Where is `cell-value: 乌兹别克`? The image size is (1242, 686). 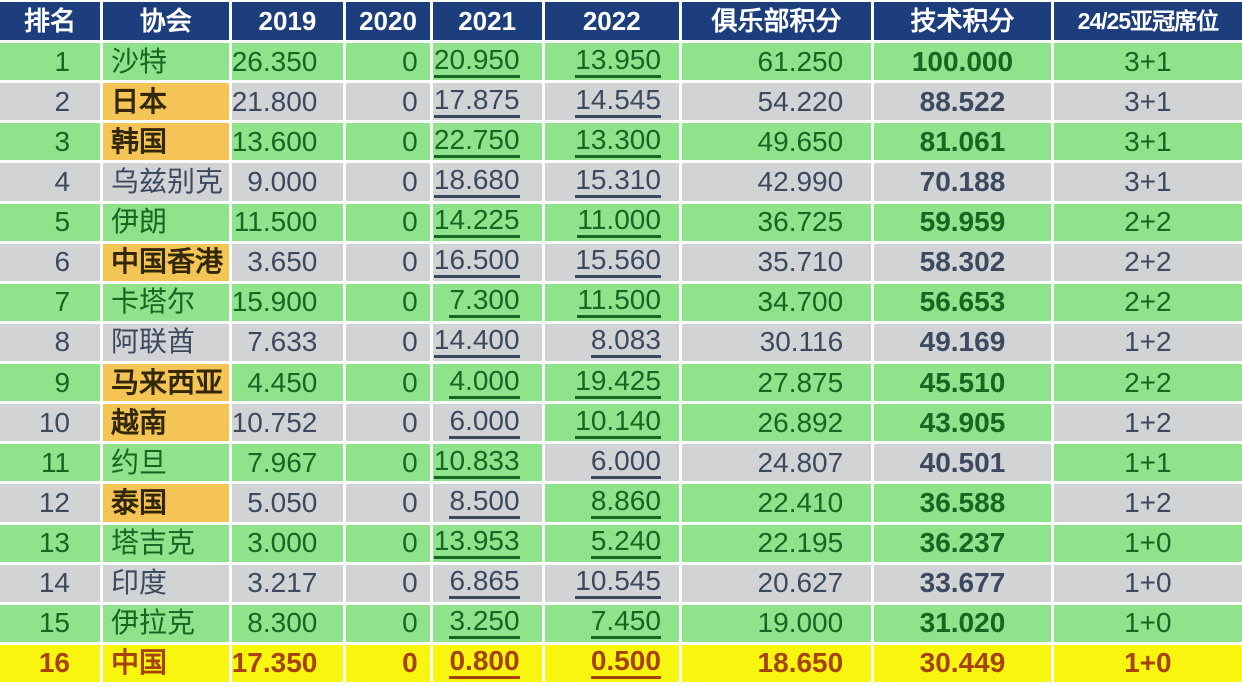
cell-value: 乌兹别克 is located at coordinates (167, 181).